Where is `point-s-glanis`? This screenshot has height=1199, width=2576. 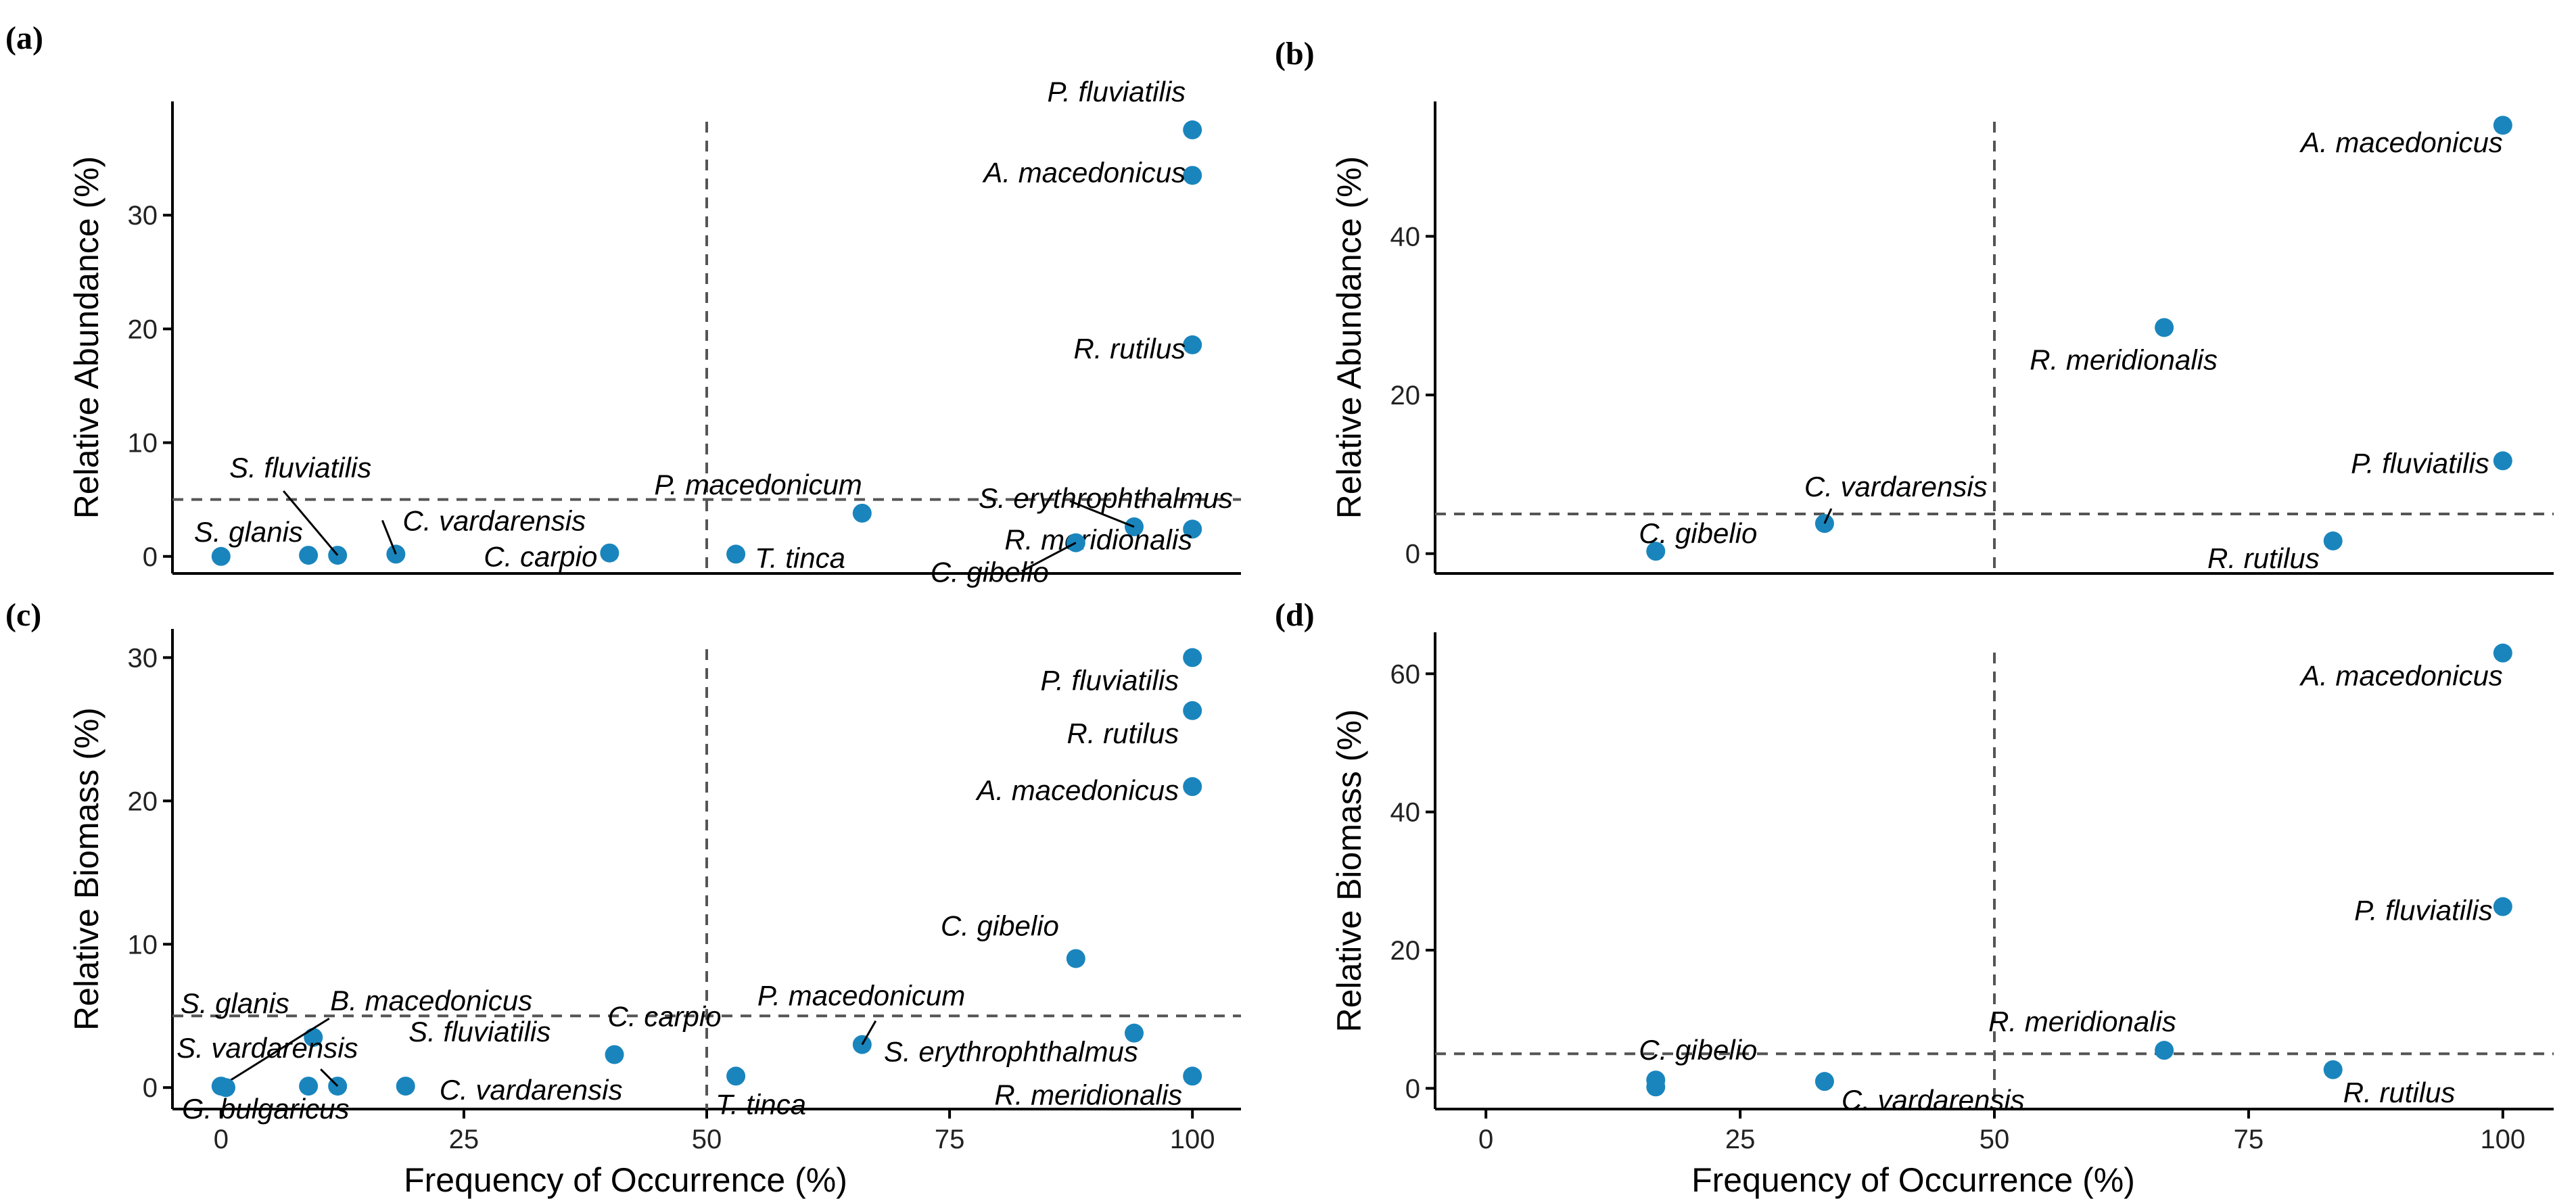
point-s-glanis is located at coordinates (221, 556).